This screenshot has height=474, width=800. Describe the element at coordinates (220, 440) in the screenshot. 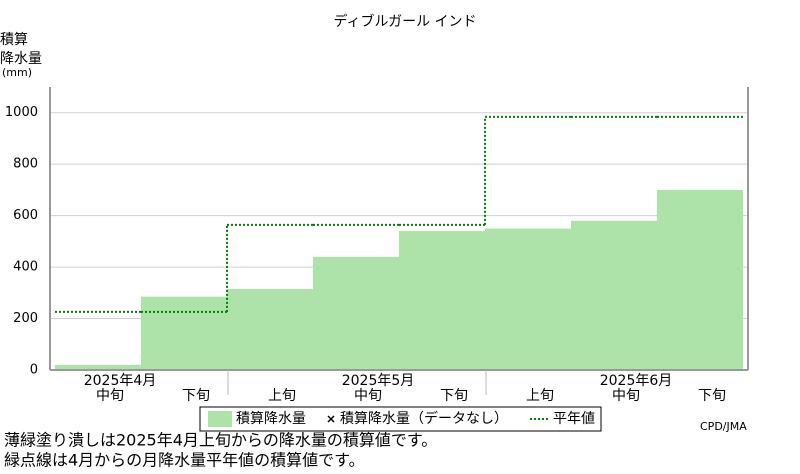

I see `note: 薄緑塗り潰しは2025年4月上旬からの降水量の積算値です。` at that location.